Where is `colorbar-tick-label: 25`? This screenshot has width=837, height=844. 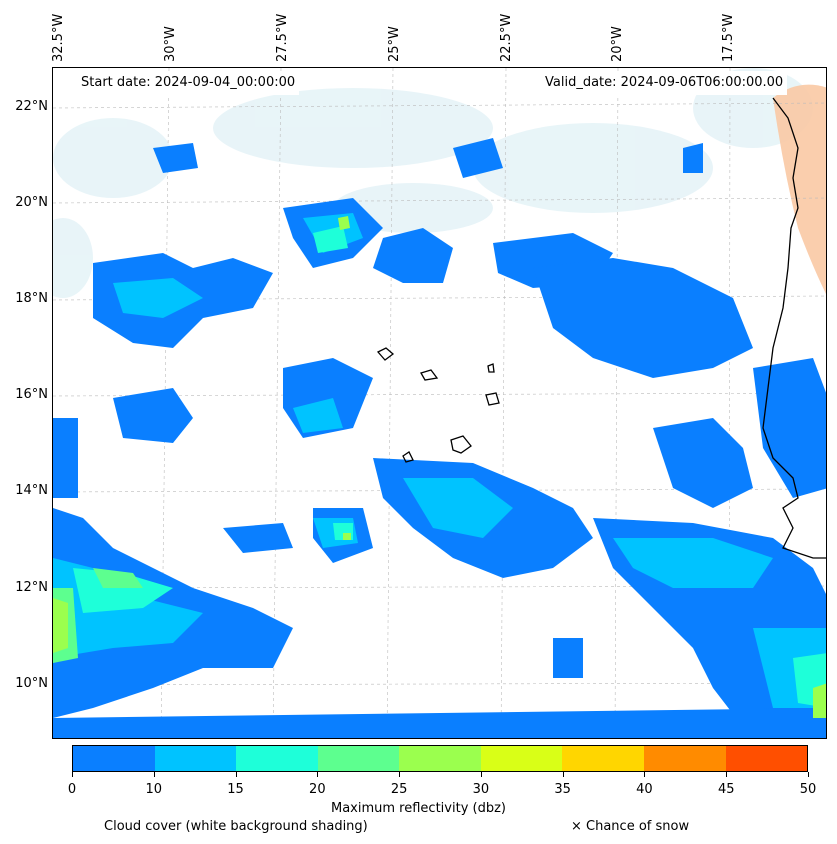
colorbar-tick-label: 25 is located at coordinates (399, 789).